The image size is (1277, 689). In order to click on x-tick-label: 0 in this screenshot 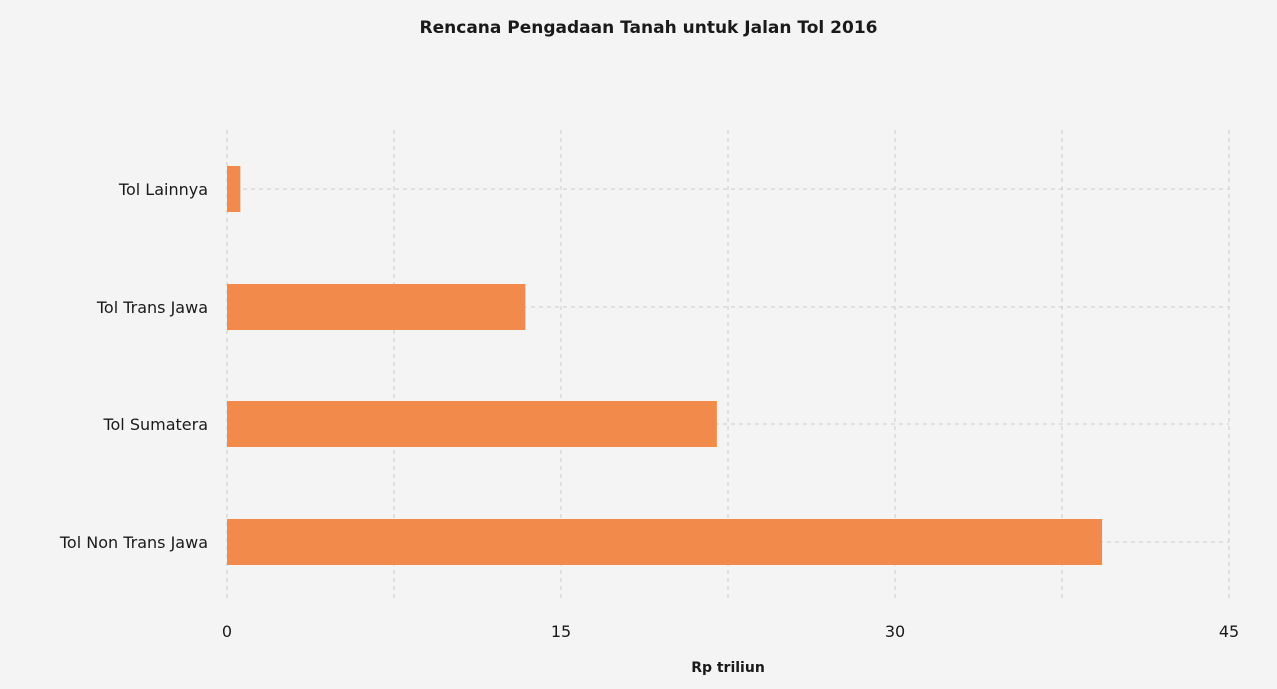, I will do `click(227, 631)`.